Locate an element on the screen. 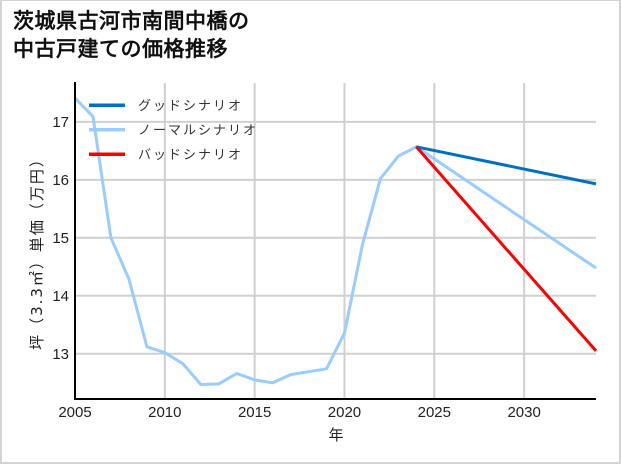  x-tick-label: 2015 is located at coordinates (254, 412).